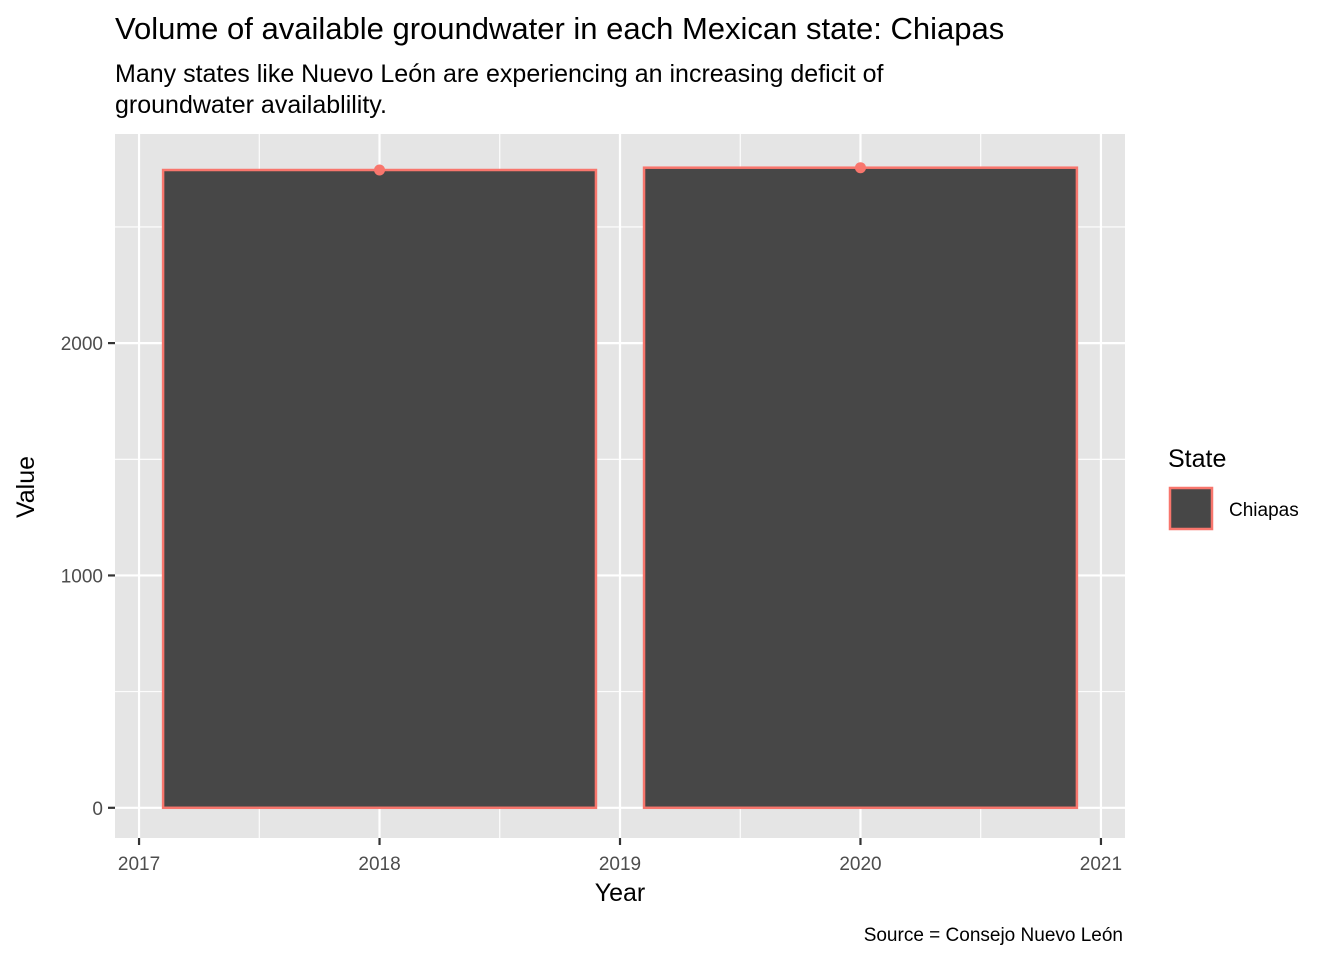 The image size is (1344, 960). Describe the element at coordinates (620, 893) in the screenshot. I see `x-axis-title: Year` at that location.